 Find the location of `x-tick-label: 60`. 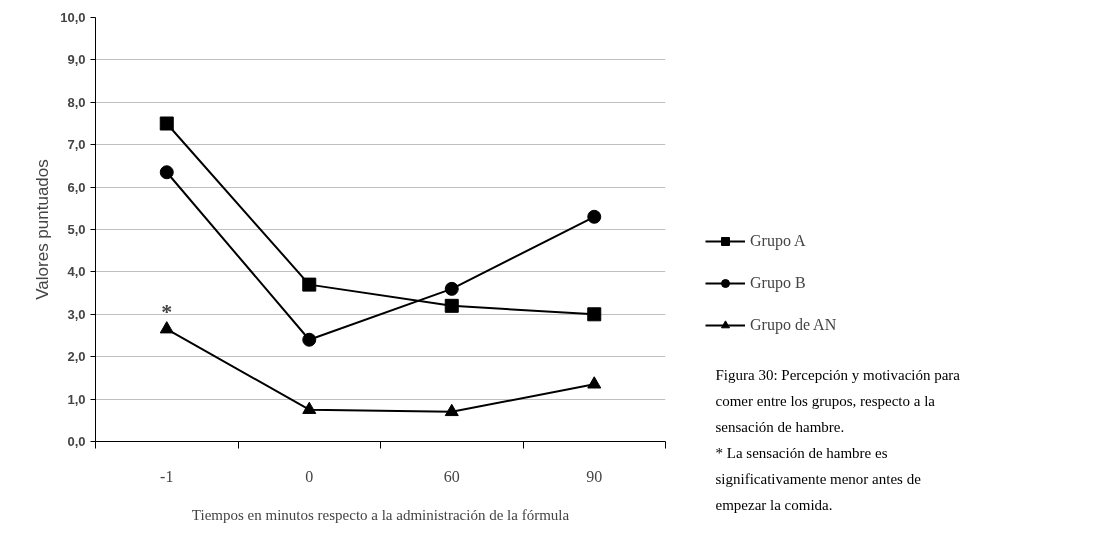

x-tick-label: 60 is located at coordinates (451, 476).